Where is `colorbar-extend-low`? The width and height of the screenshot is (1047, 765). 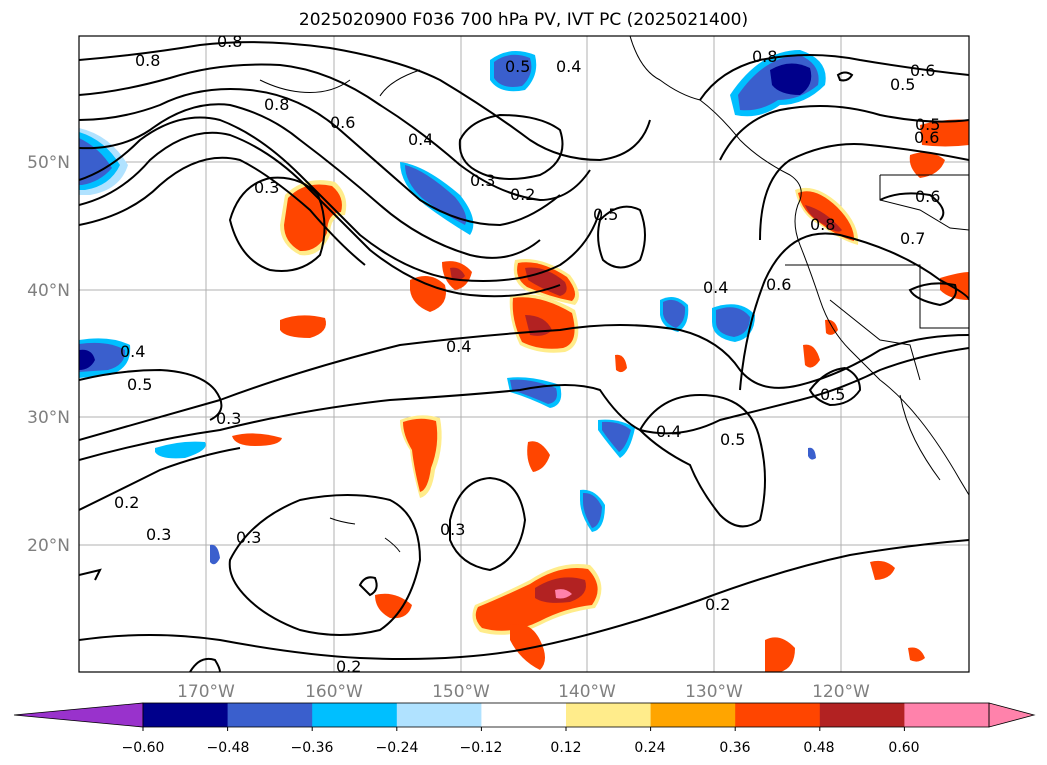
colorbar-extend-low is located at coordinates (78, 715).